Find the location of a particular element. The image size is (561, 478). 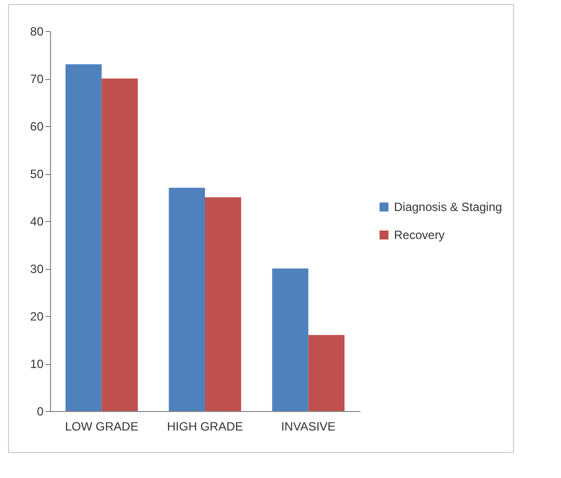

x-tick-label: INVASIVE is located at coordinates (308, 427).